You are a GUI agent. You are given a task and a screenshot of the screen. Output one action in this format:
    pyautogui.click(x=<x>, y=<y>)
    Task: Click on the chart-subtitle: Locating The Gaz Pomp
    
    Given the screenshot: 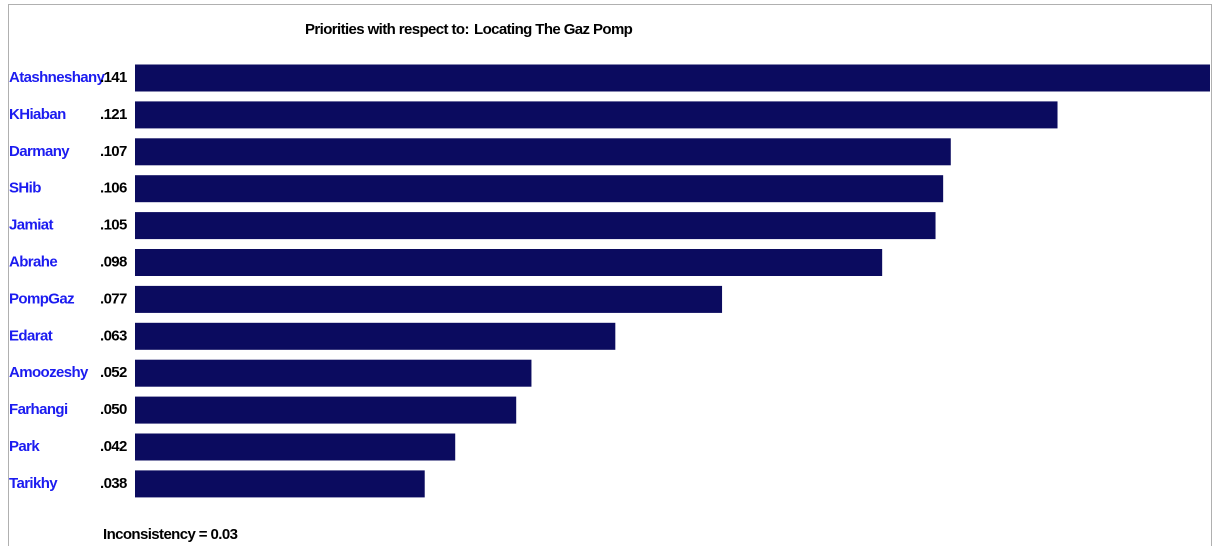 What is the action you would take?
    pyautogui.click(x=553, y=29)
    